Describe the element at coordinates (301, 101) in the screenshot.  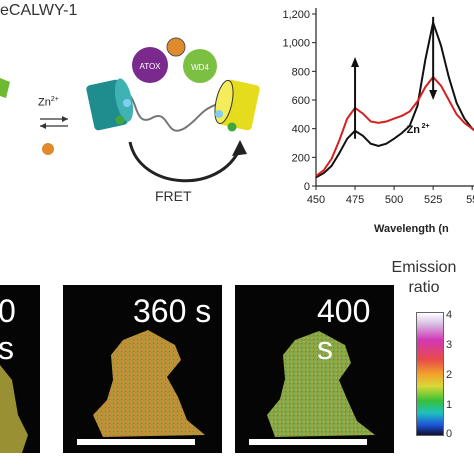
I see `y-tick-label: 600` at that location.